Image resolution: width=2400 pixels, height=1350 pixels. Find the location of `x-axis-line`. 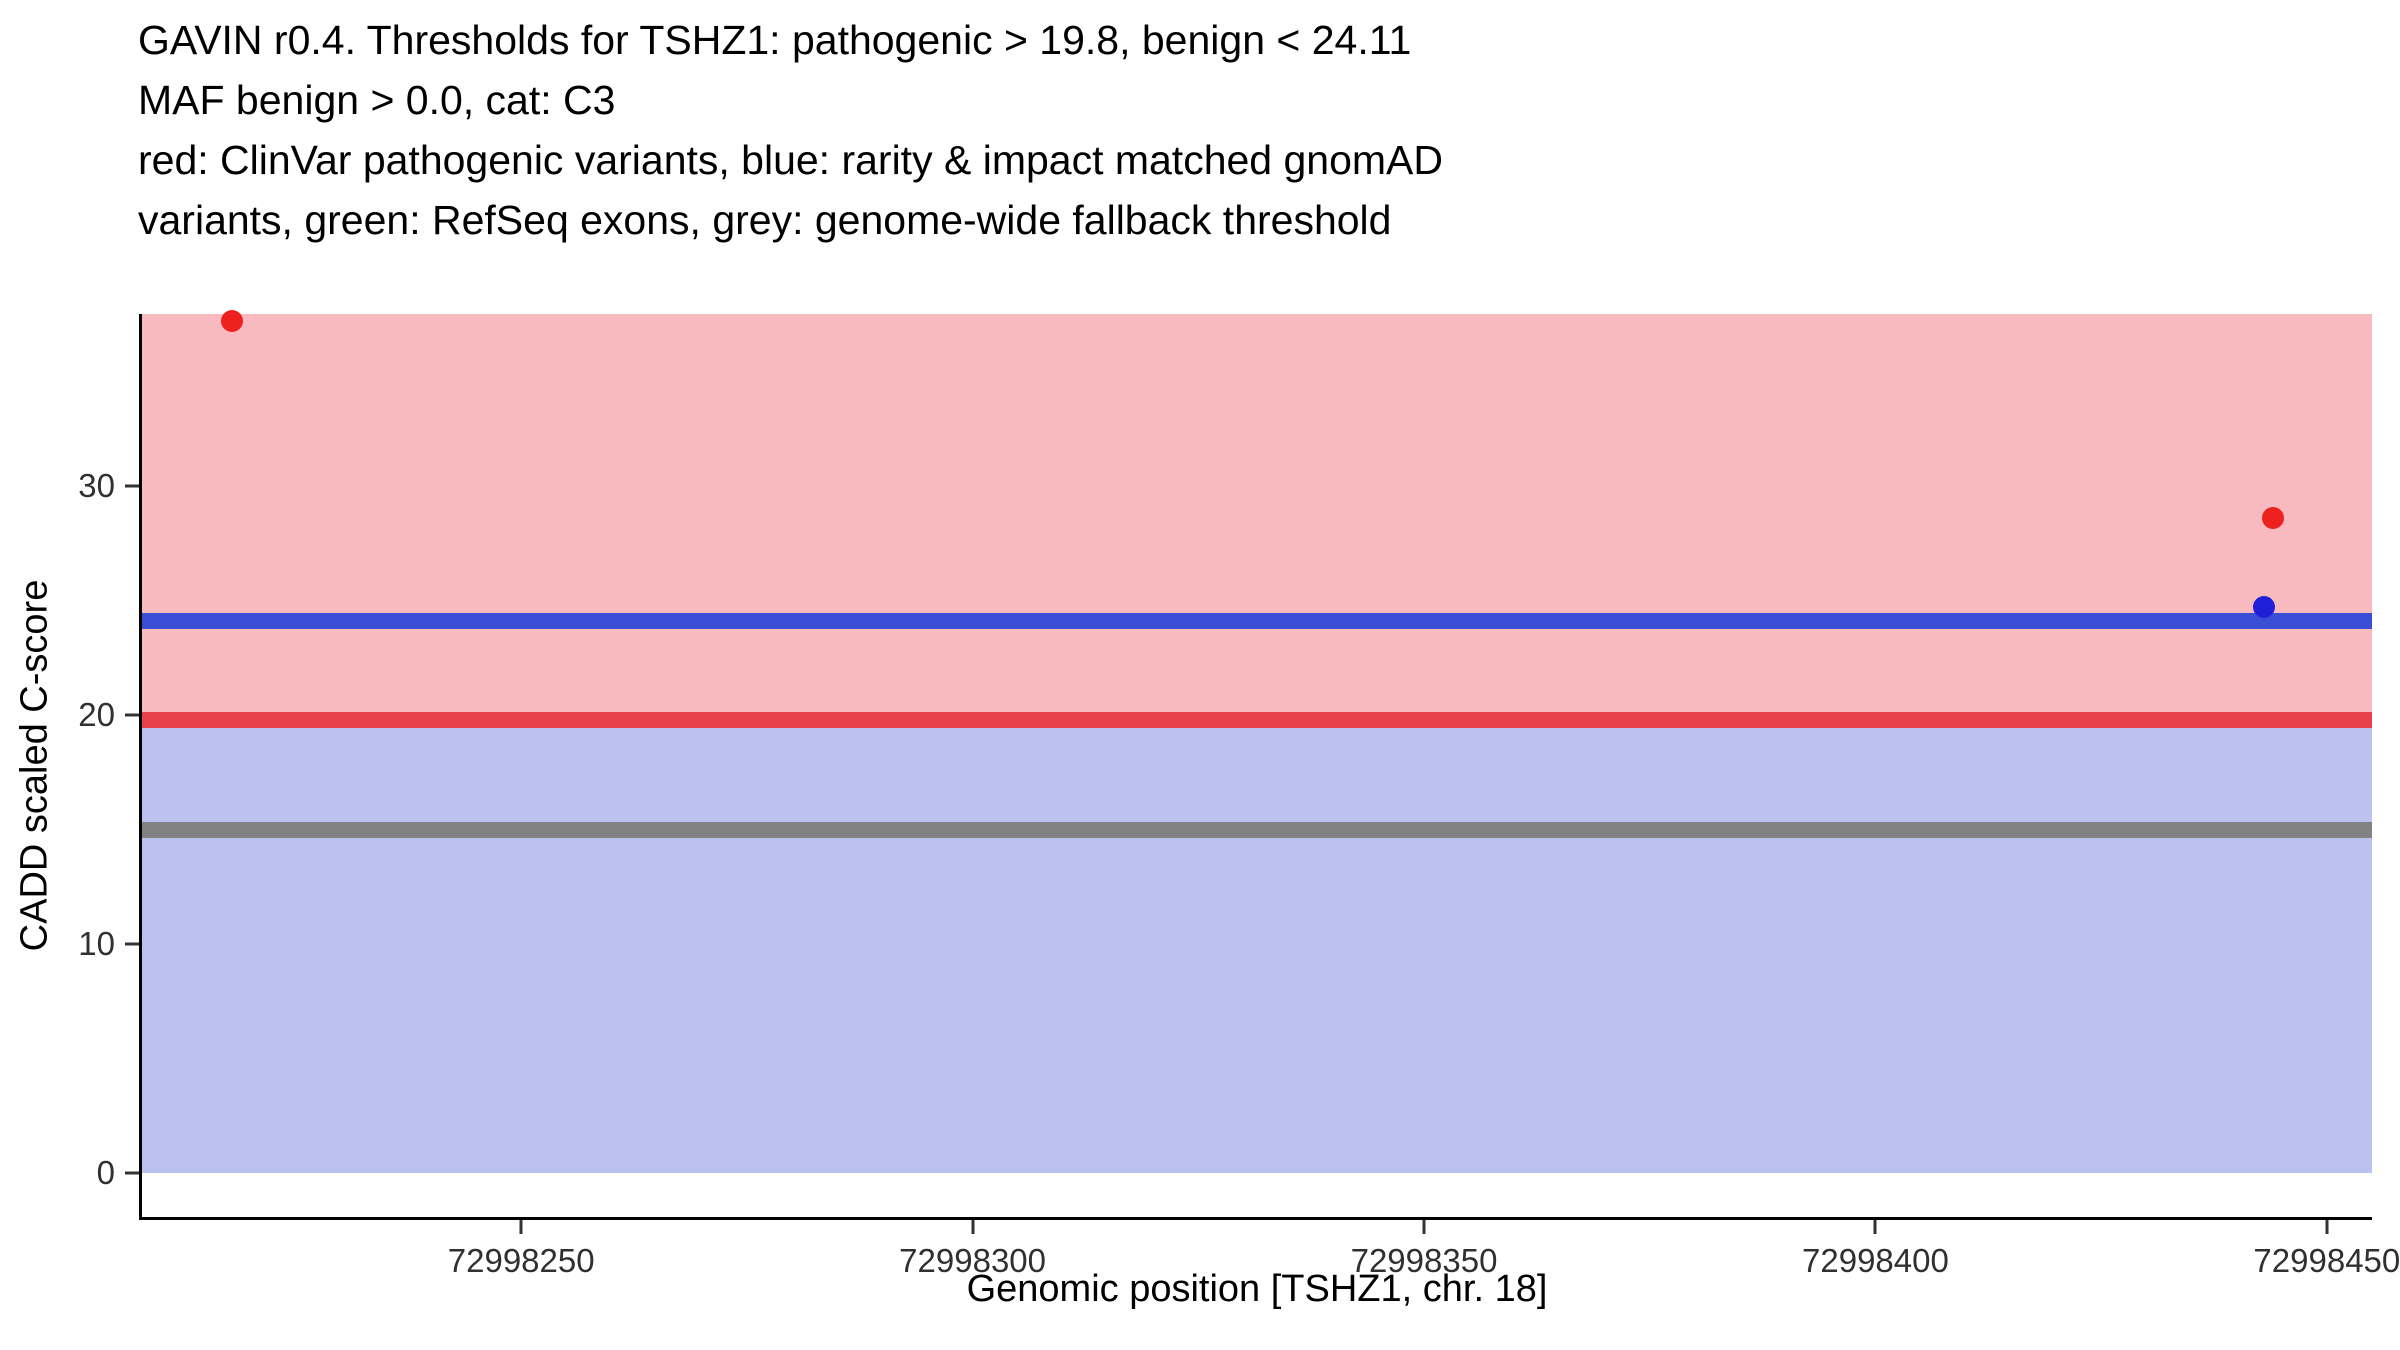

x-axis-line is located at coordinates (1255, 1218).